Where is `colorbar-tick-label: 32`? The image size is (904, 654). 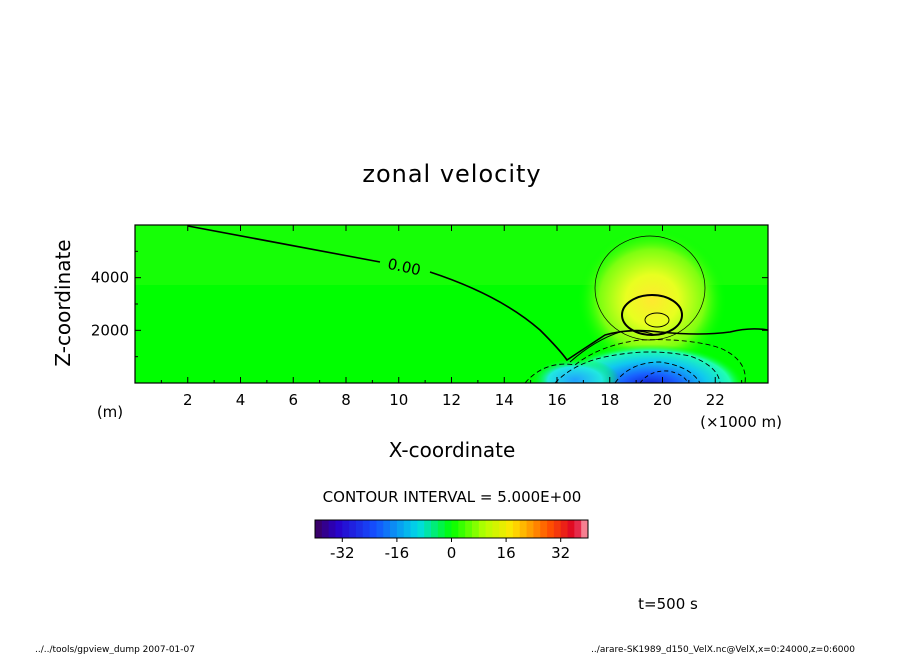
colorbar-tick-label: 32 is located at coordinates (560, 553).